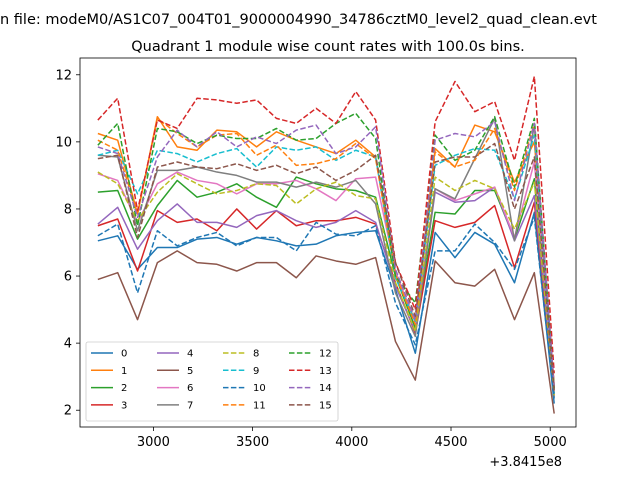  I want to click on legend-label-0: 0, so click(124, 354).